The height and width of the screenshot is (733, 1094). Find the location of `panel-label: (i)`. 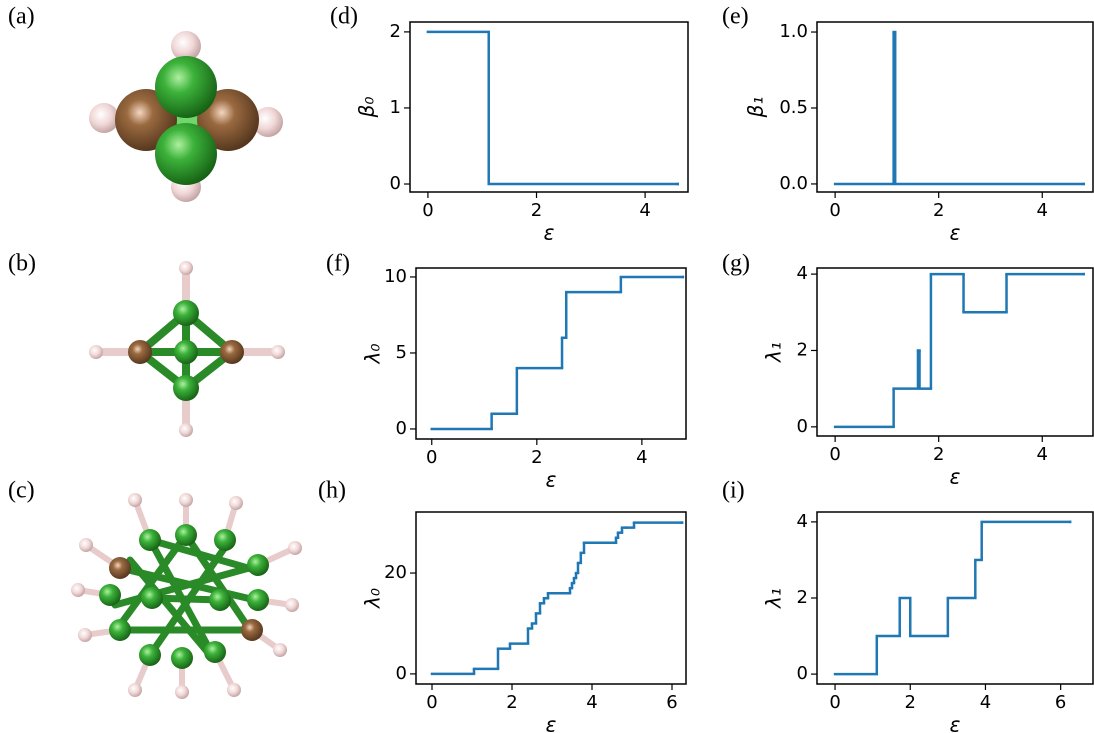

panel-label: (i) is located at coordinates (733, 491).